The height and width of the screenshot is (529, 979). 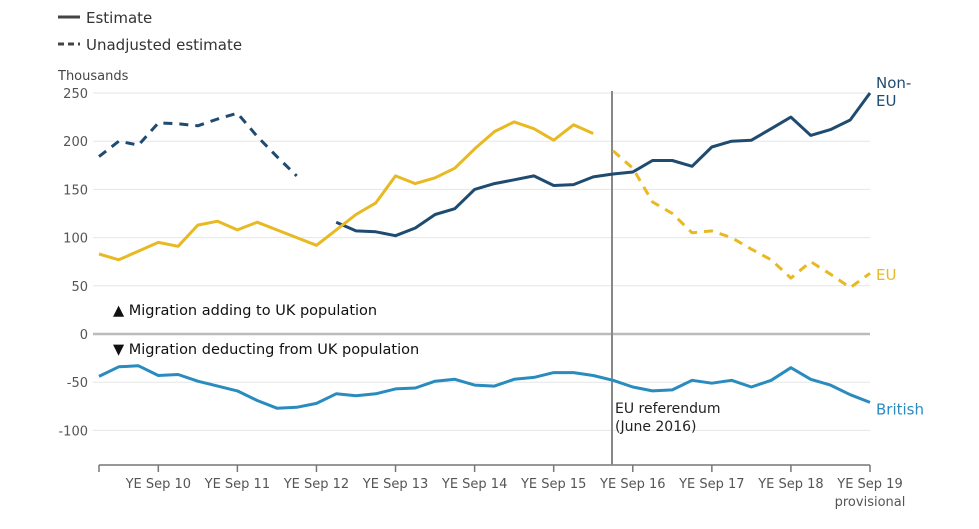 What do you see at coordinates (667, 409) in the screenshot?
I see `referendum-label: EU referendum` at bounding box center [667, 409].